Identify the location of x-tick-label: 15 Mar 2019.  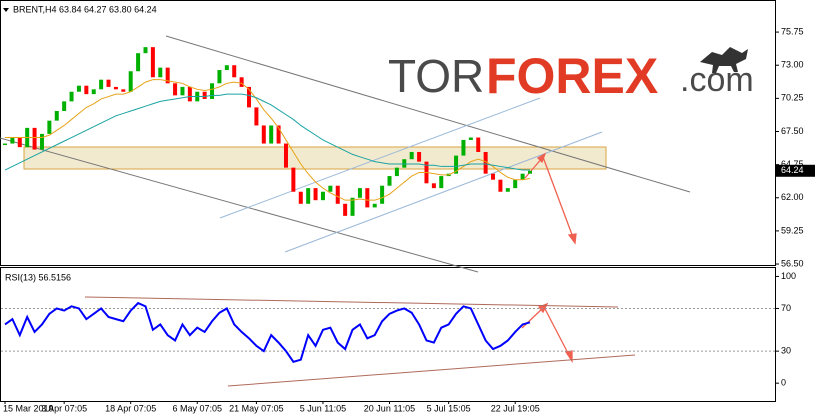
(28, 408).